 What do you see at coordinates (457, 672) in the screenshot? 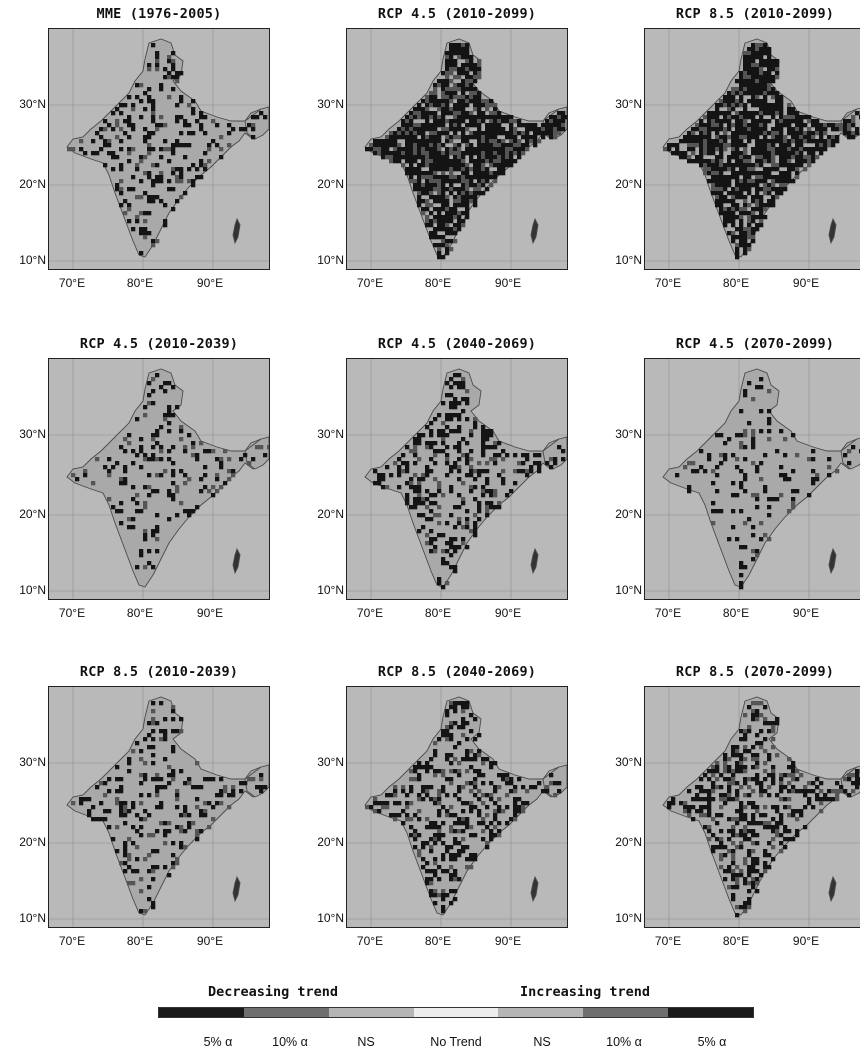
I see `panel-title: RCP 8.5 (2040-2069)` at bounding box center [457, 672].